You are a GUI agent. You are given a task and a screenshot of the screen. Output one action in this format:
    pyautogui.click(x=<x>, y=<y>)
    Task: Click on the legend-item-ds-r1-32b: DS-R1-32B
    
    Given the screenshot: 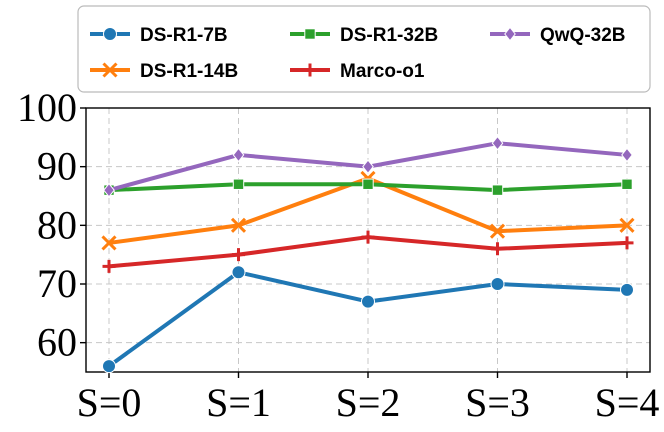 What is the action you would take?
    pyautogui.click(x=364, y=35)
    